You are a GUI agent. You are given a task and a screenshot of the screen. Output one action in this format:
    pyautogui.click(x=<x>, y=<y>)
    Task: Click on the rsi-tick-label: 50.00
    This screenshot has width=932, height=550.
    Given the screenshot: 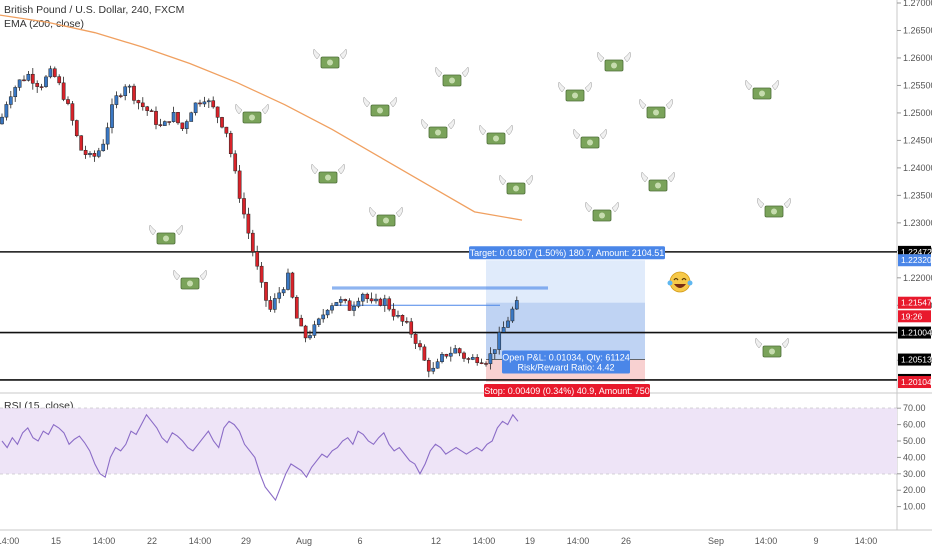 What is the action you would take?
    pyautogui.click(x=914, y=441)
    